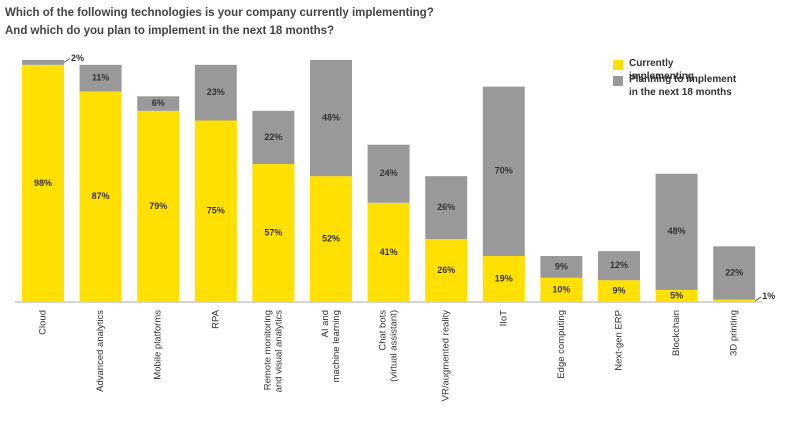 The width and height of the screenshot is (800, 429). I want to click on value-label: 10%, so click(561, 289).